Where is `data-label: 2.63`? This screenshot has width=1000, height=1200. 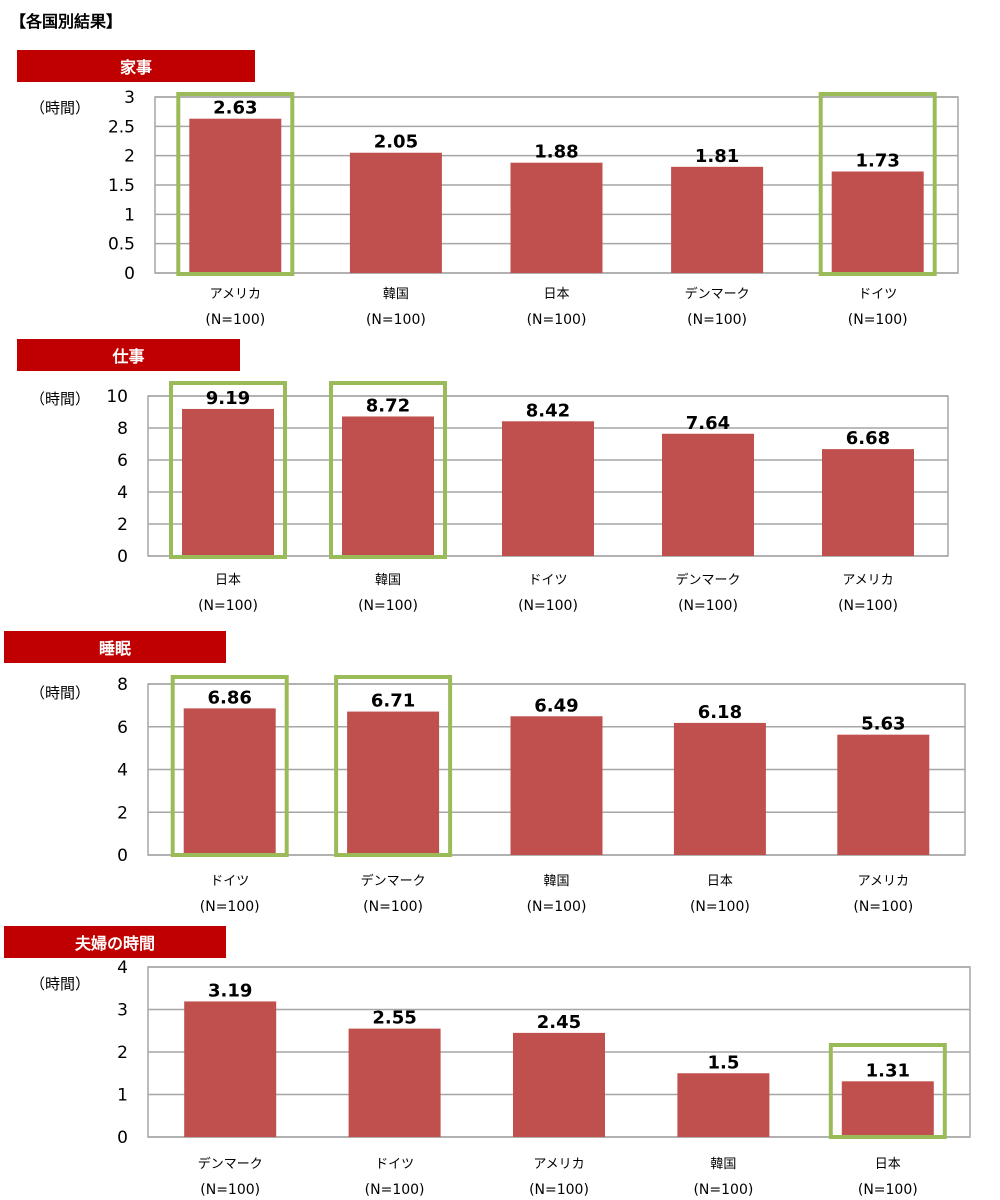
data-label: 2.63 is located at coordinates (235, 108).